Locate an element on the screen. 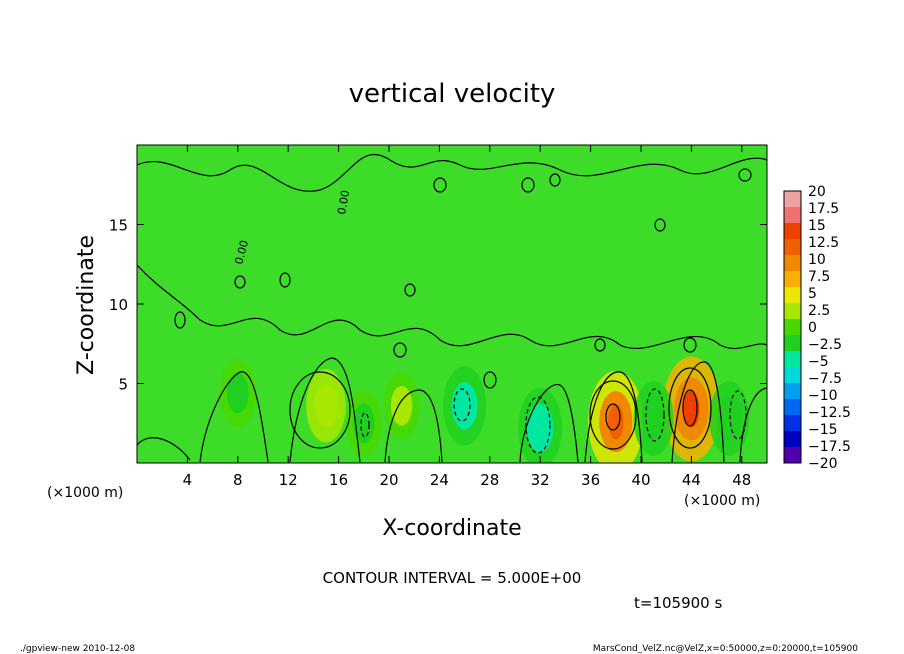  contour-zero-upper is located at coordinates (452, 172).